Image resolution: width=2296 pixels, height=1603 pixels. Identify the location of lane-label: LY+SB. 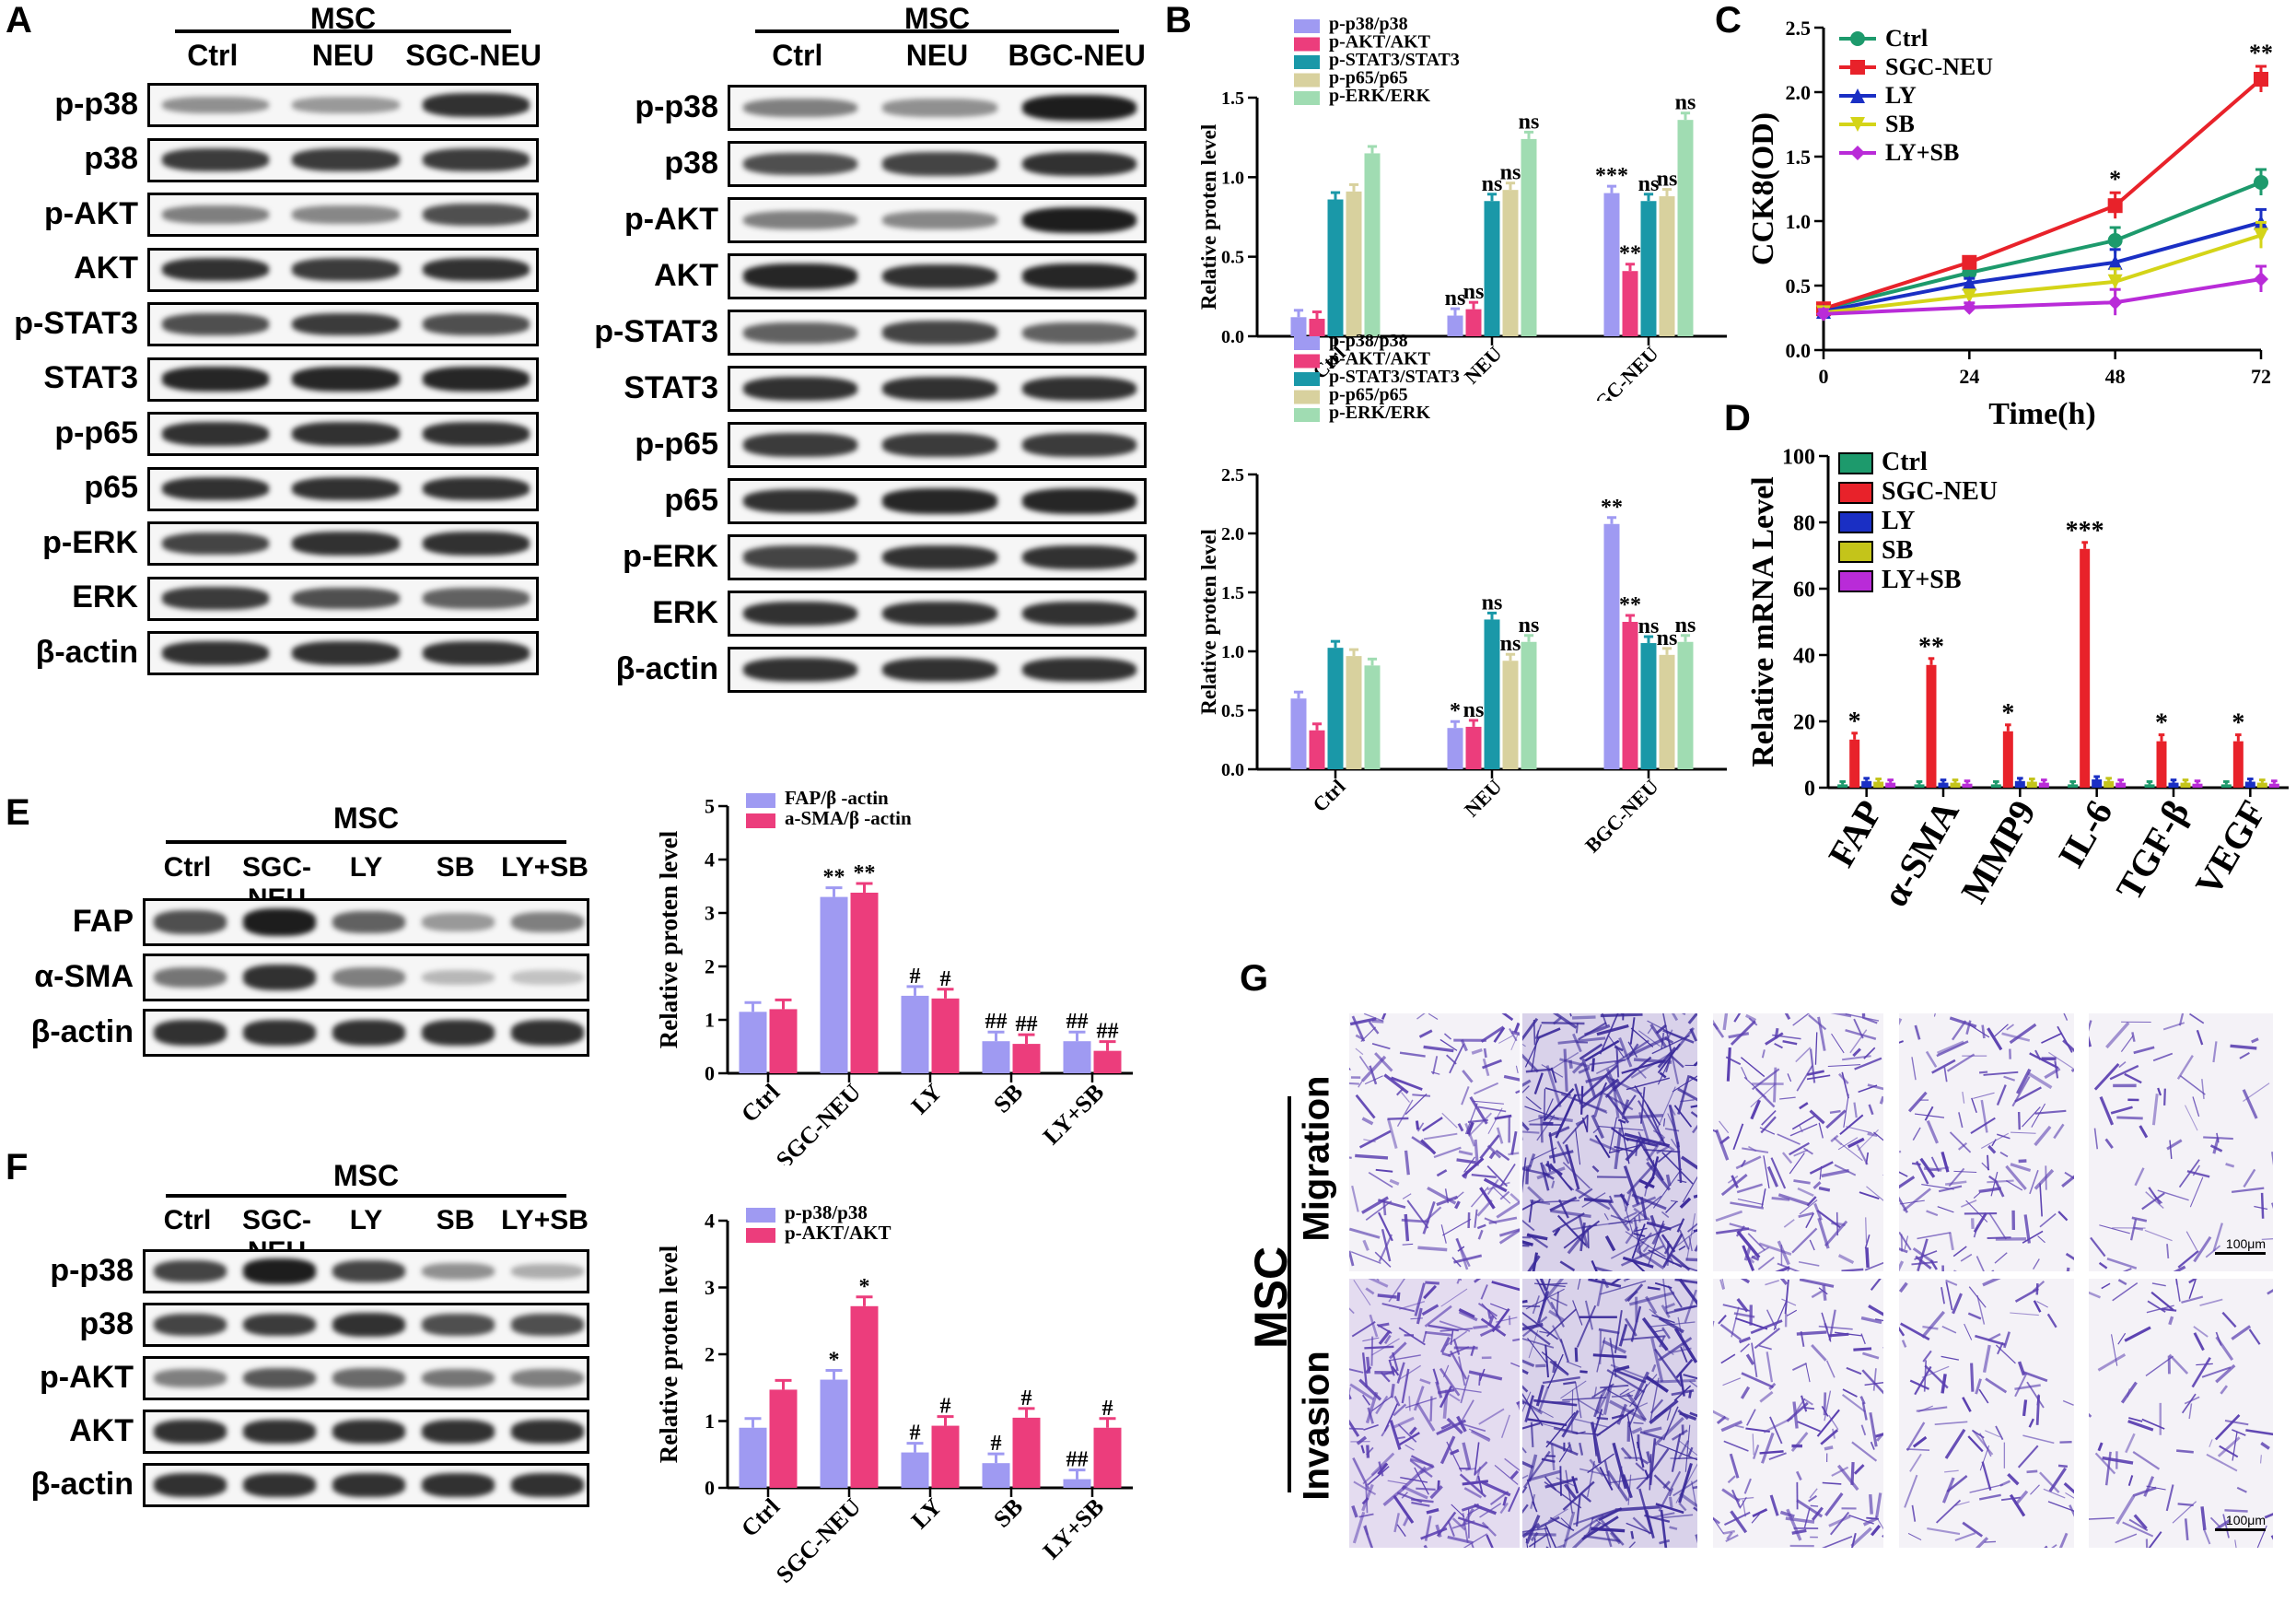
(545, 867).